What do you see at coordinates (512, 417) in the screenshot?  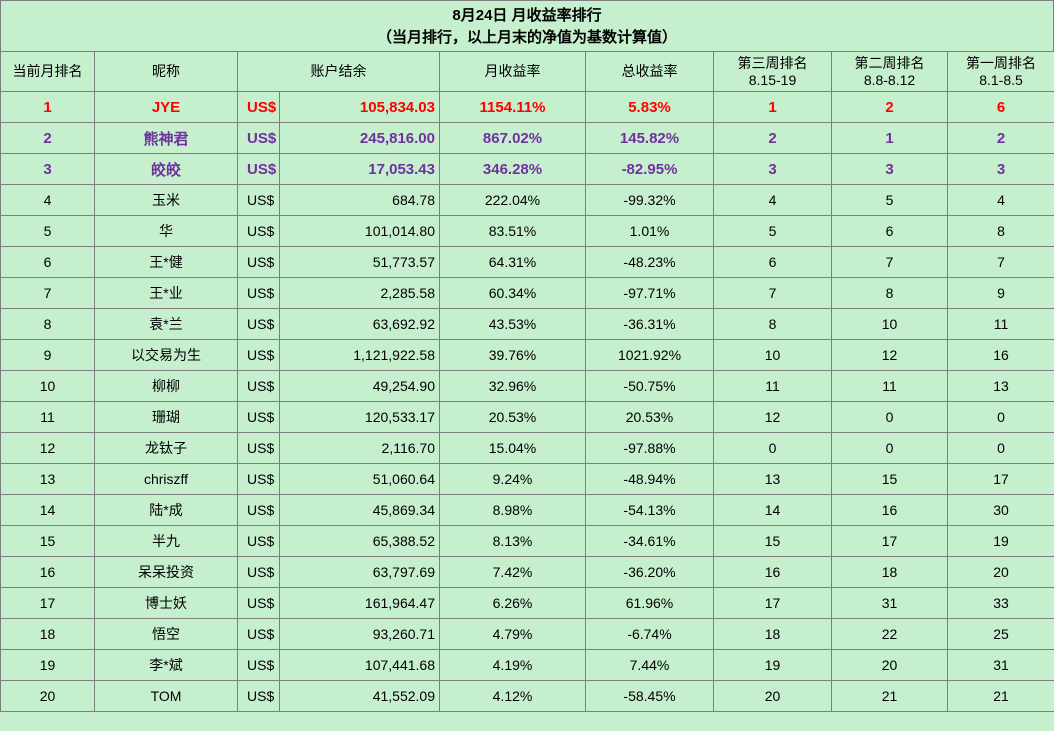 I see `monthly-return-cell: 20.53%` at bounding box center [512, 417].